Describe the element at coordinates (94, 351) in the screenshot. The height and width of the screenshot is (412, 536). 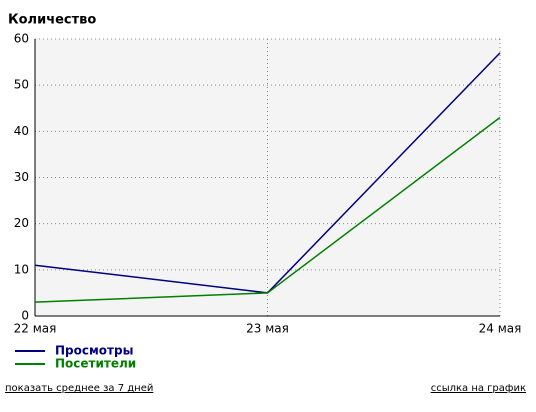
I see `legend-label: Просмотры` at that location.